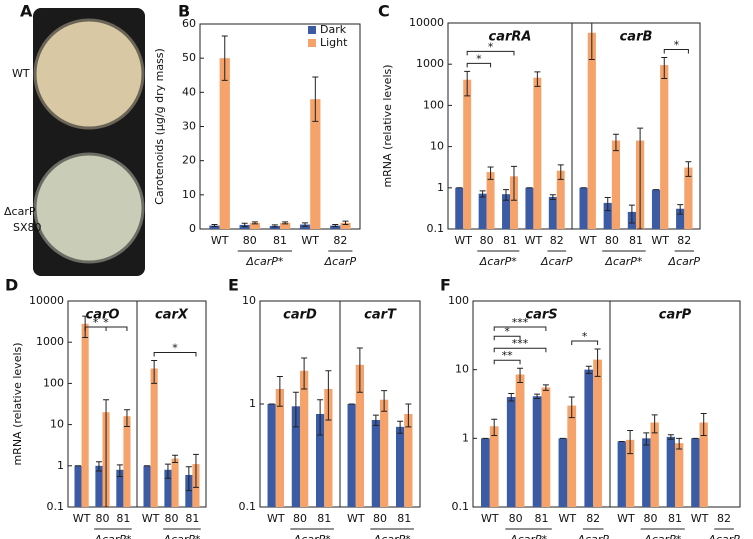  Describe the element at coordinates (380, 315) in the screenshot. I see `gene-title: carT` at that location.